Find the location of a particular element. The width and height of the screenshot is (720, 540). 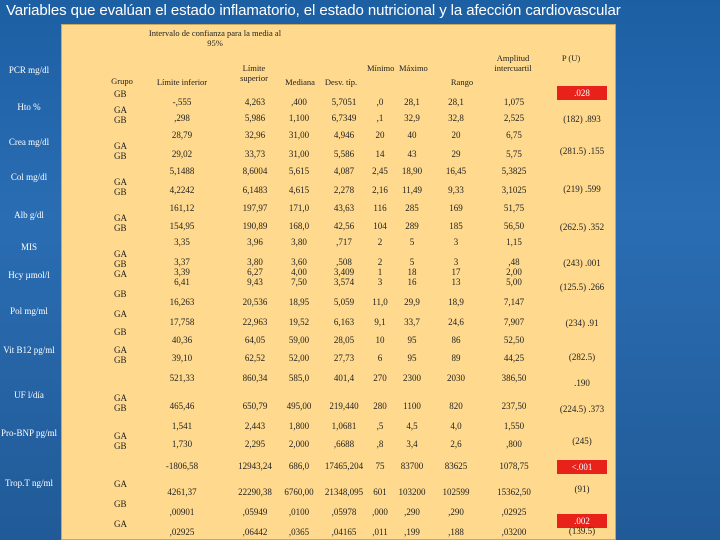

table-cell: 3 is located at coordinates (456, 242).